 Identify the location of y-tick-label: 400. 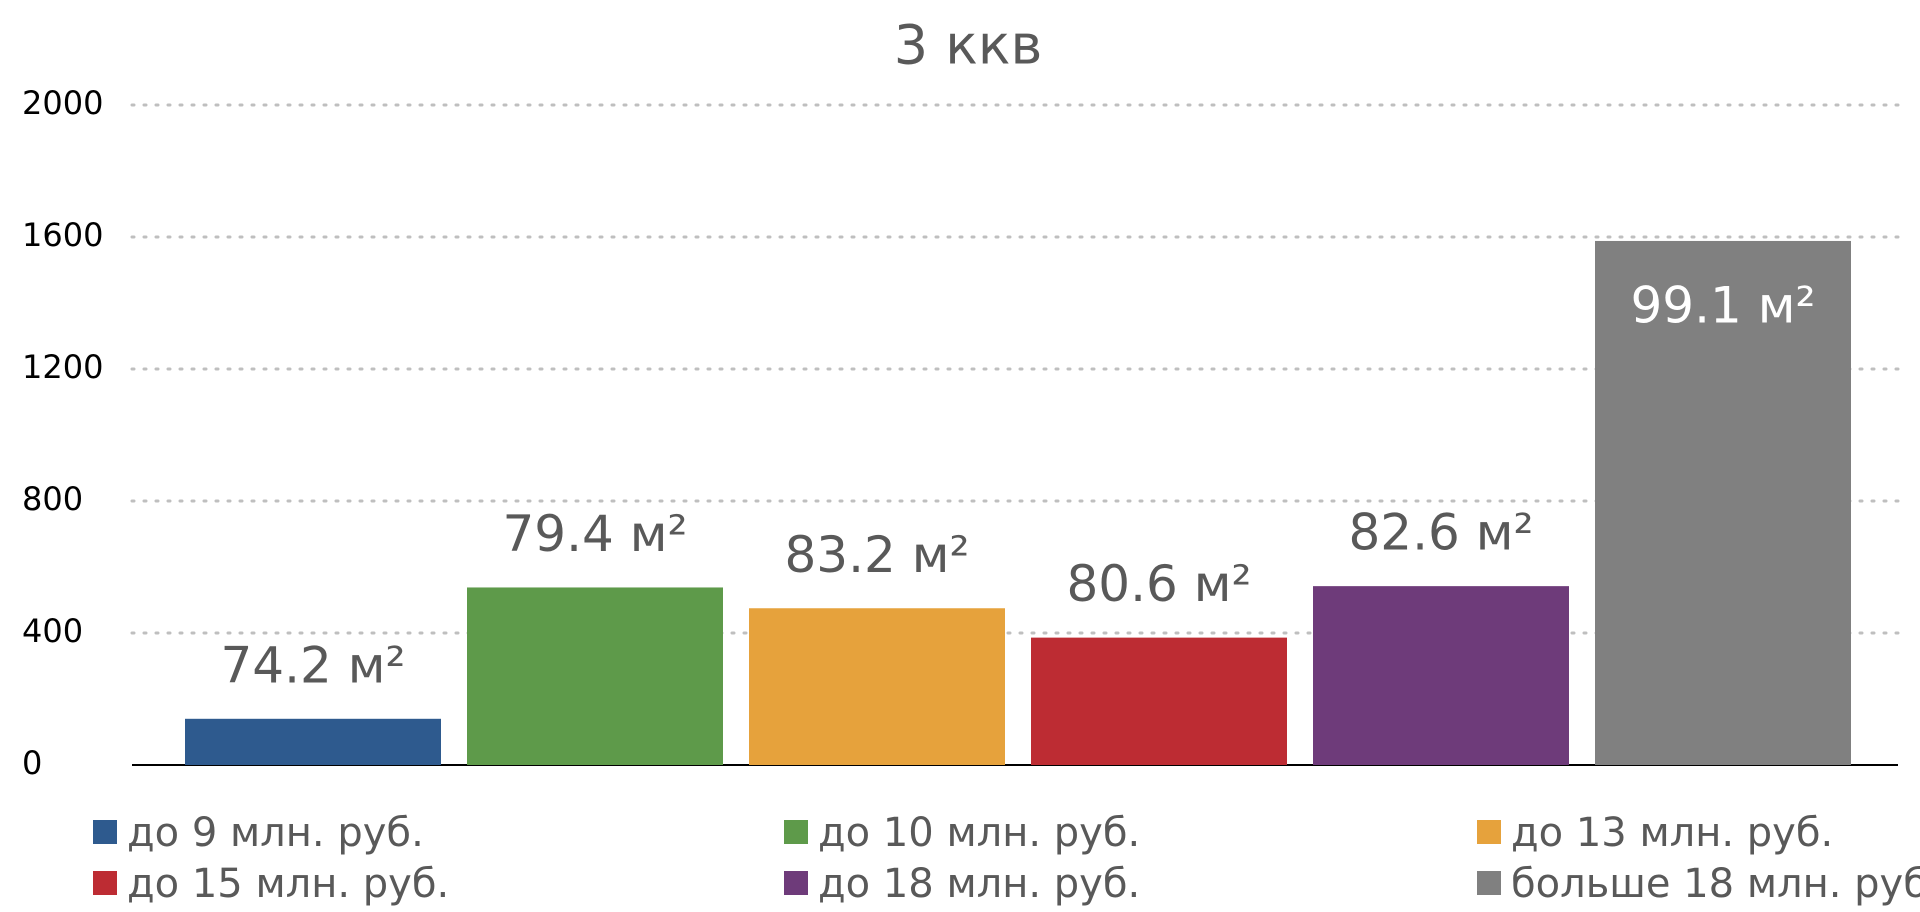
(52, 631).